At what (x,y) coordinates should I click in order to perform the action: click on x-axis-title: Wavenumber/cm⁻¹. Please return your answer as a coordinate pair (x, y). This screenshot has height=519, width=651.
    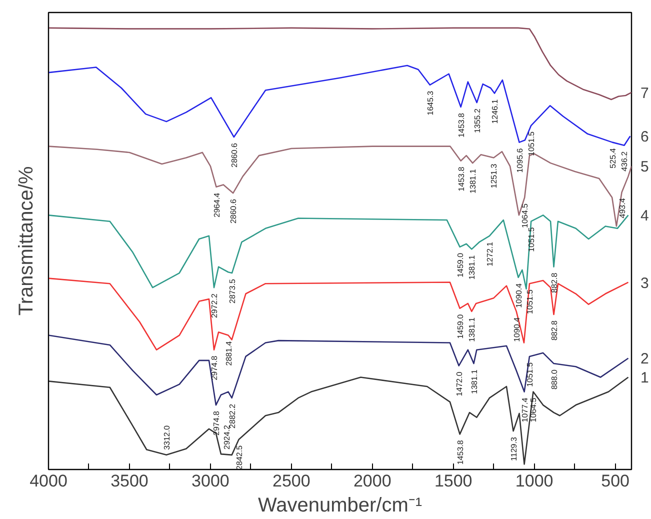
    Looking at the image, I should click on (340, 505).